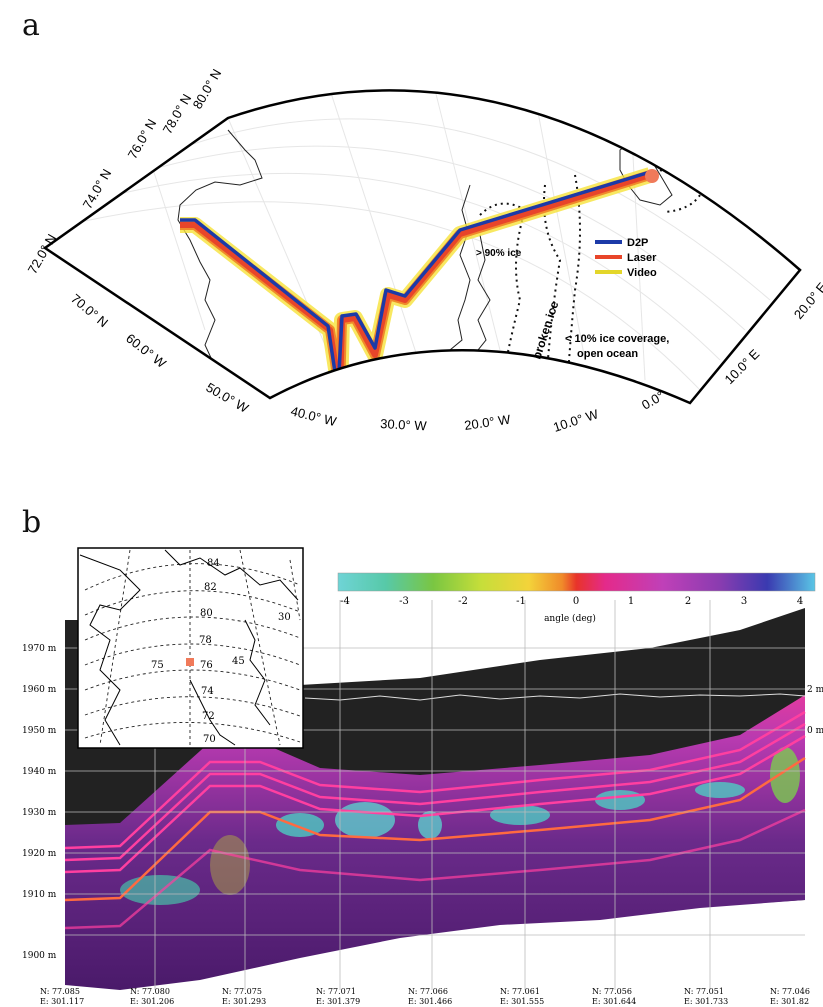 Image resolution: width=823 pixels, height=1007 pixels. I want to click on inset-lat-label: 76, so click(206, 665).